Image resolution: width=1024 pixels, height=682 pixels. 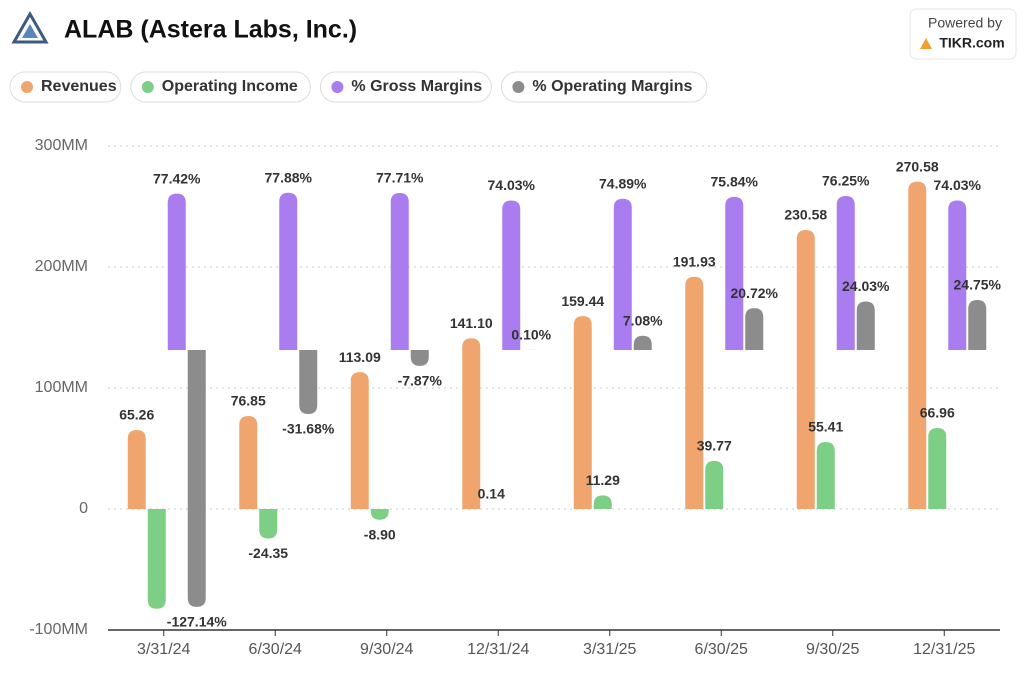 What do you see at coordinates (197, 622) in the screenshot?
I see `data-label: -127.14%` at bounding box center [197, 622].